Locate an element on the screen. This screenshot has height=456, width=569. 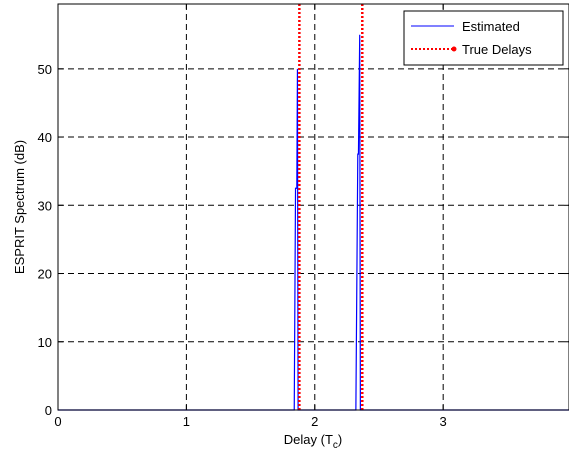
legend-box is located at coordinates (483, 38).